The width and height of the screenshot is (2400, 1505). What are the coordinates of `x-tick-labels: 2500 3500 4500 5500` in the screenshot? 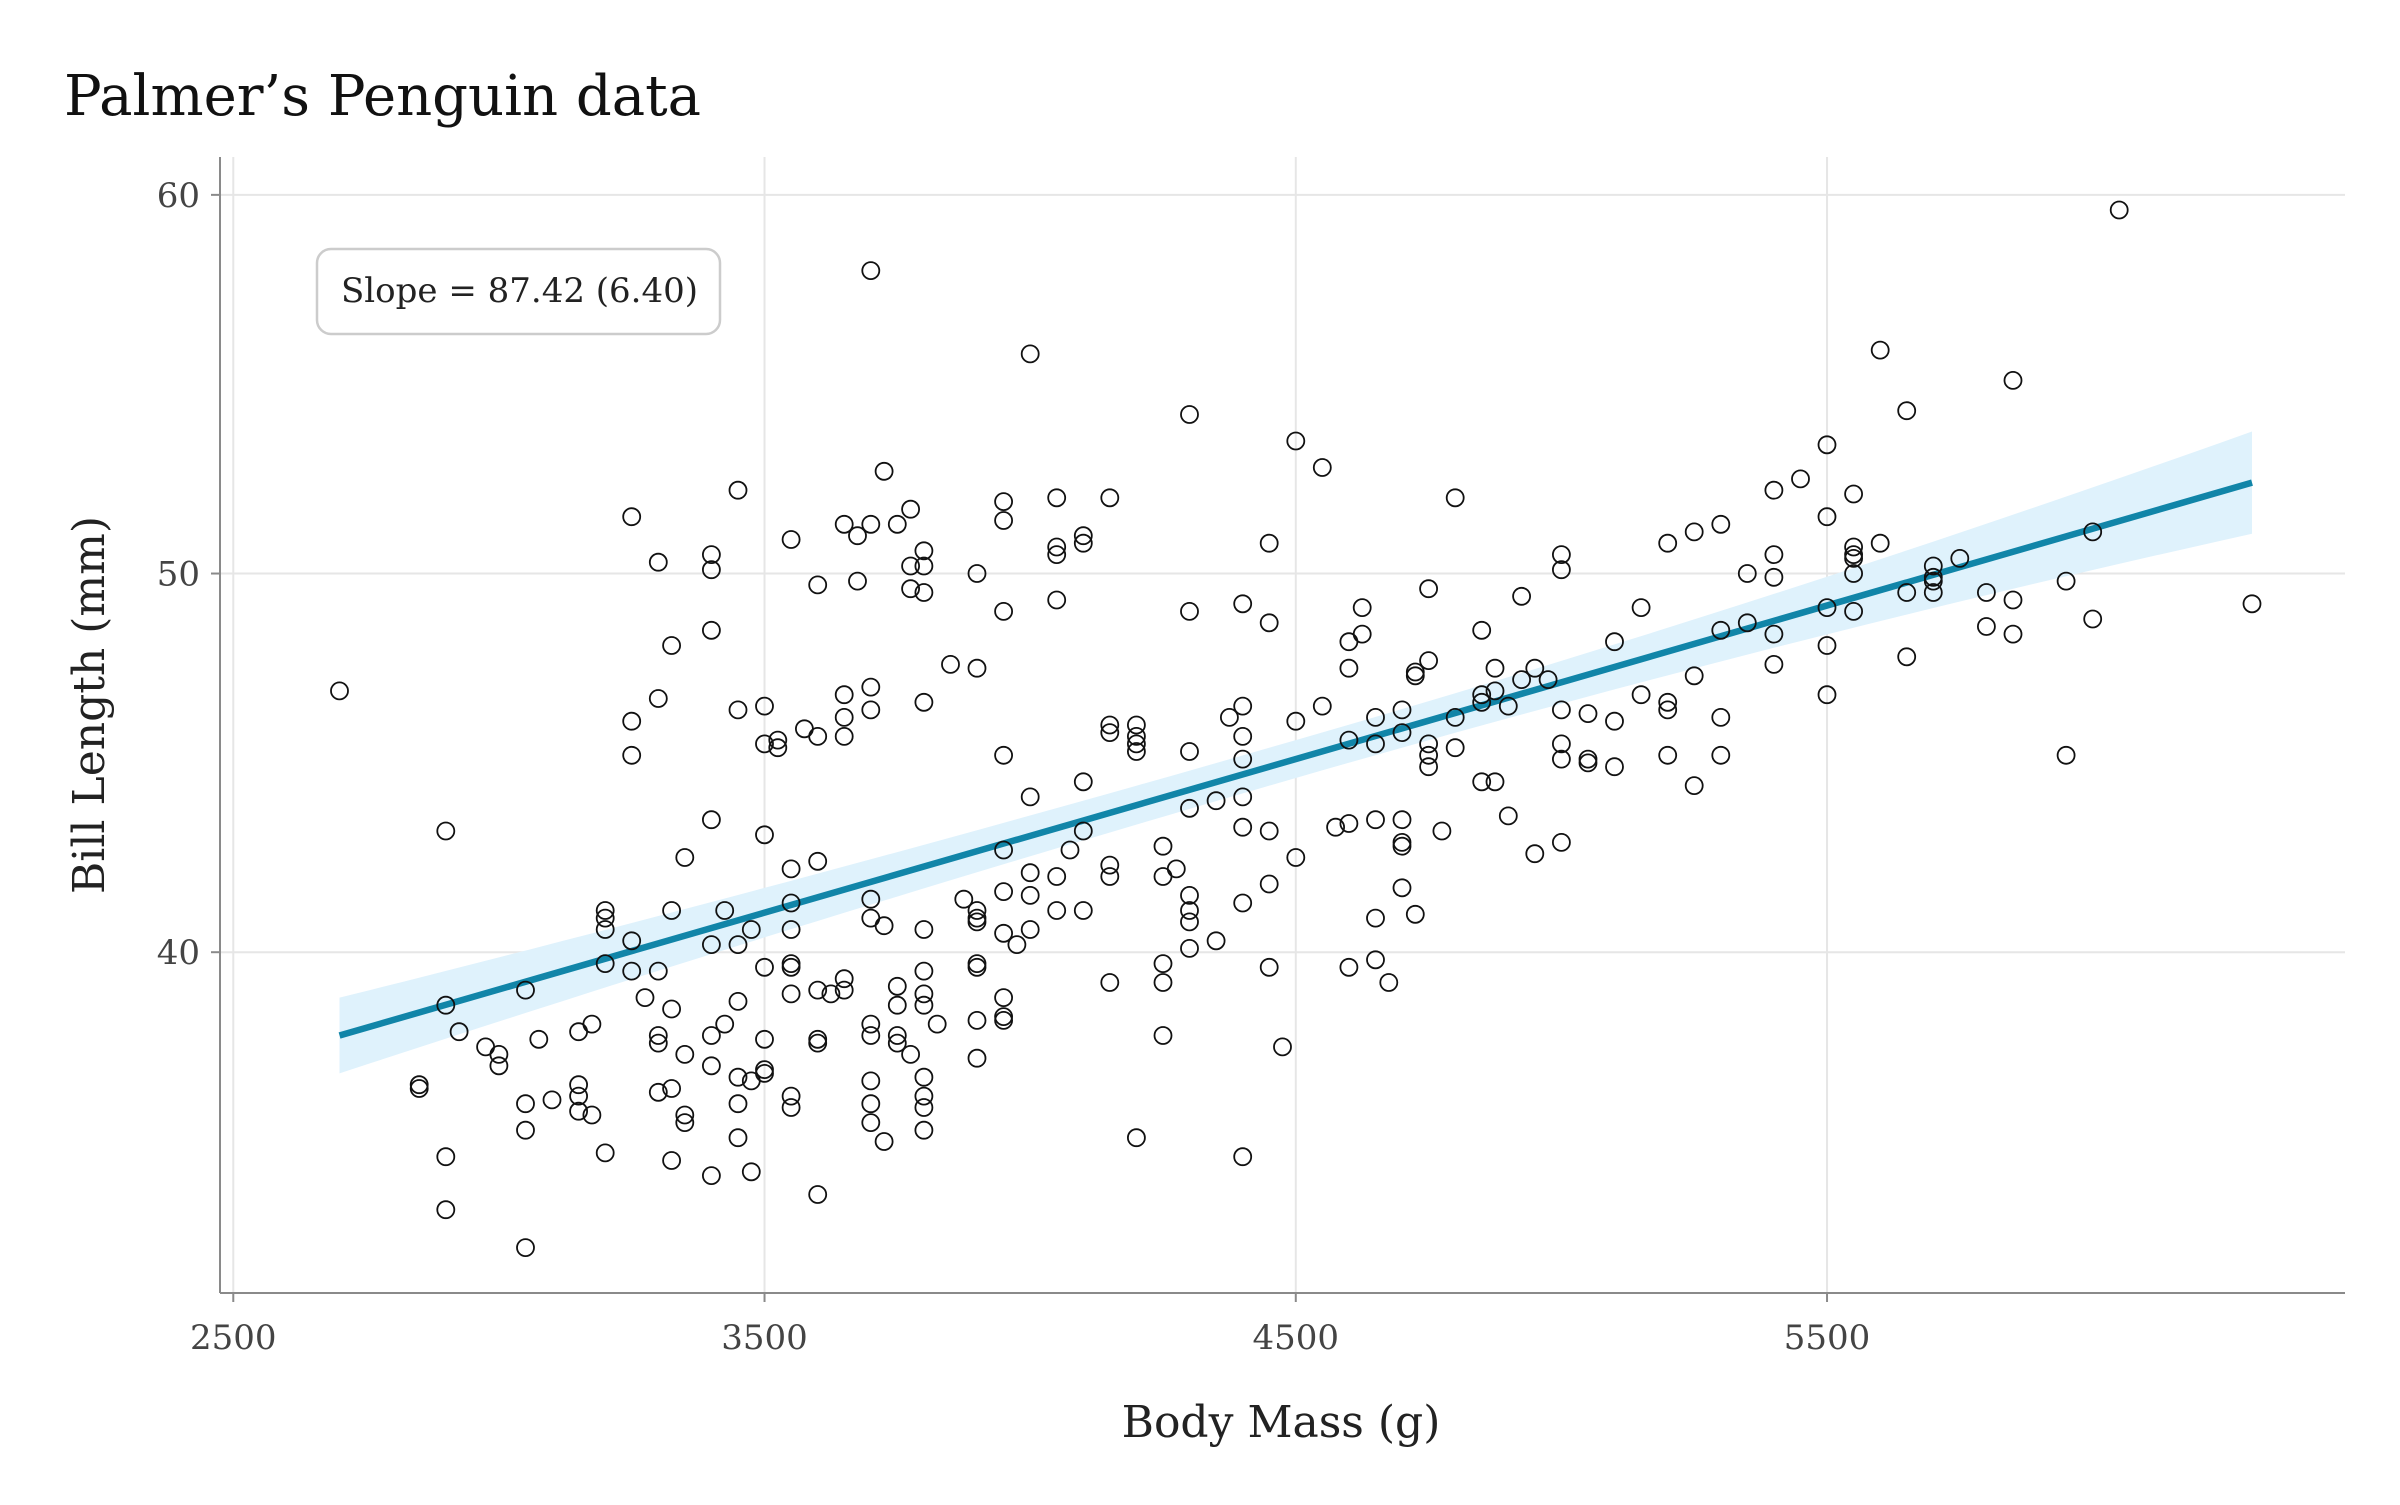 It's located at (1030, 1338).